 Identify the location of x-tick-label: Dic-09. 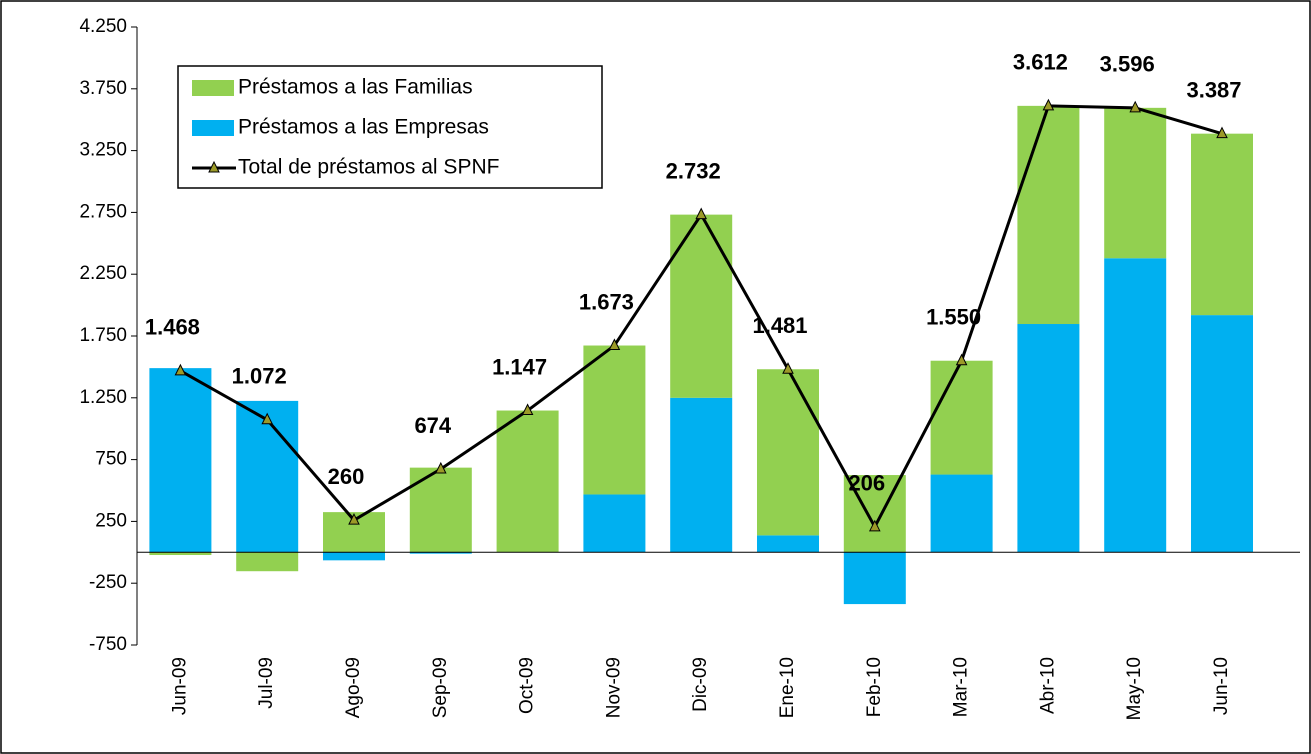
(700, 684).